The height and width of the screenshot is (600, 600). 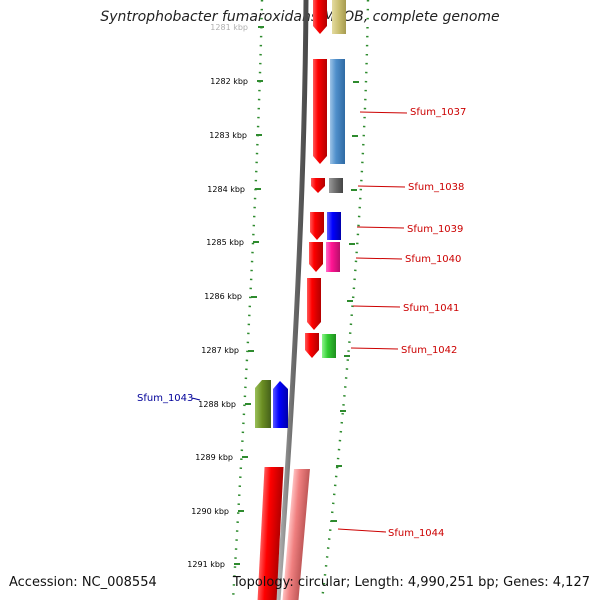 I want to click on ruler-label: 1286 kbp, so click(x=223, y=296).